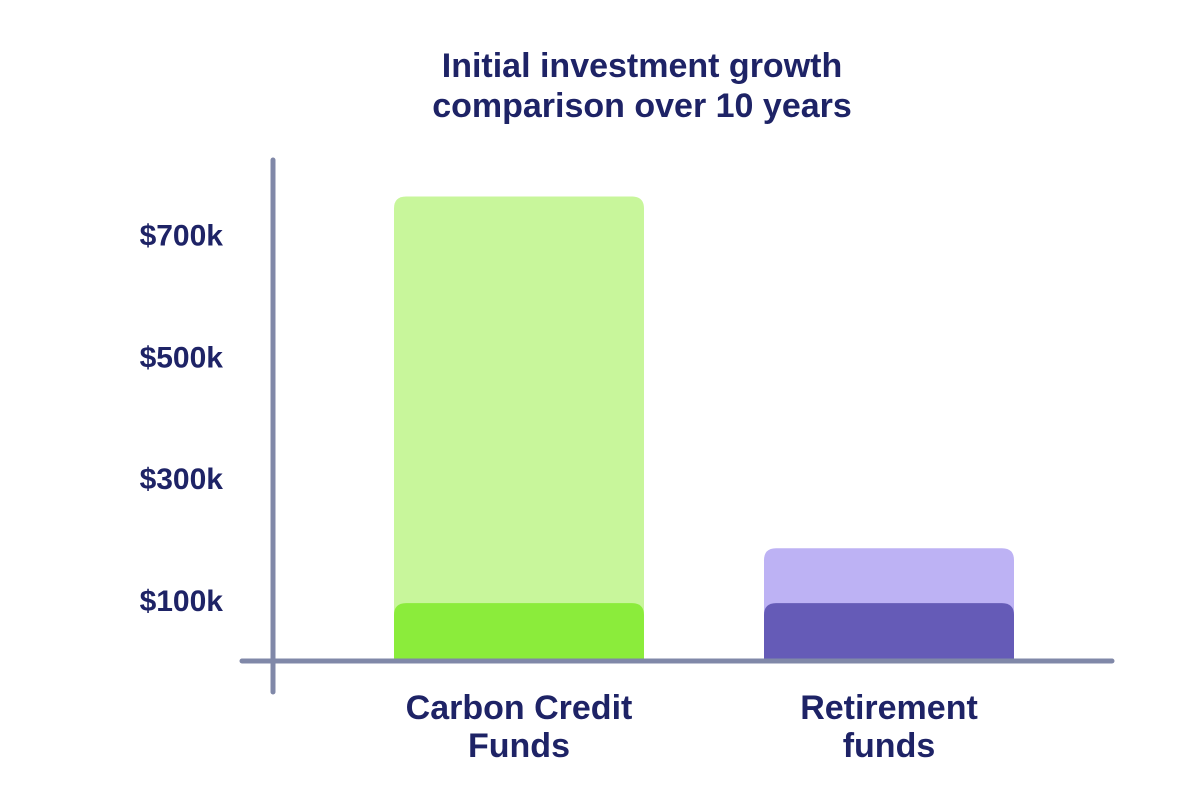 This screenshot has height=800, width=1200. What do you see at coordinates (182, 601) in the screenshot?
I see `y-tick-label: $100k` at bounding box center [182, 601].